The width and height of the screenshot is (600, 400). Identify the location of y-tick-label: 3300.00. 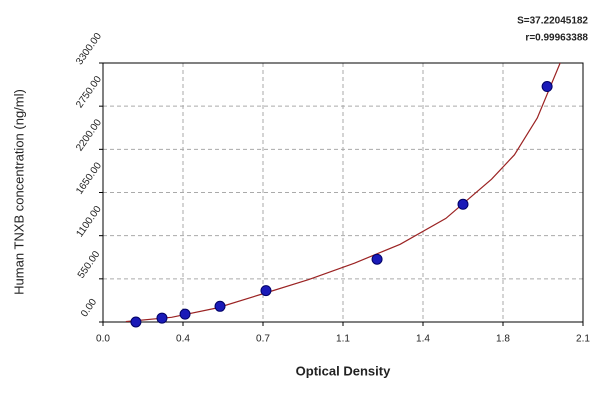
(89, 49).